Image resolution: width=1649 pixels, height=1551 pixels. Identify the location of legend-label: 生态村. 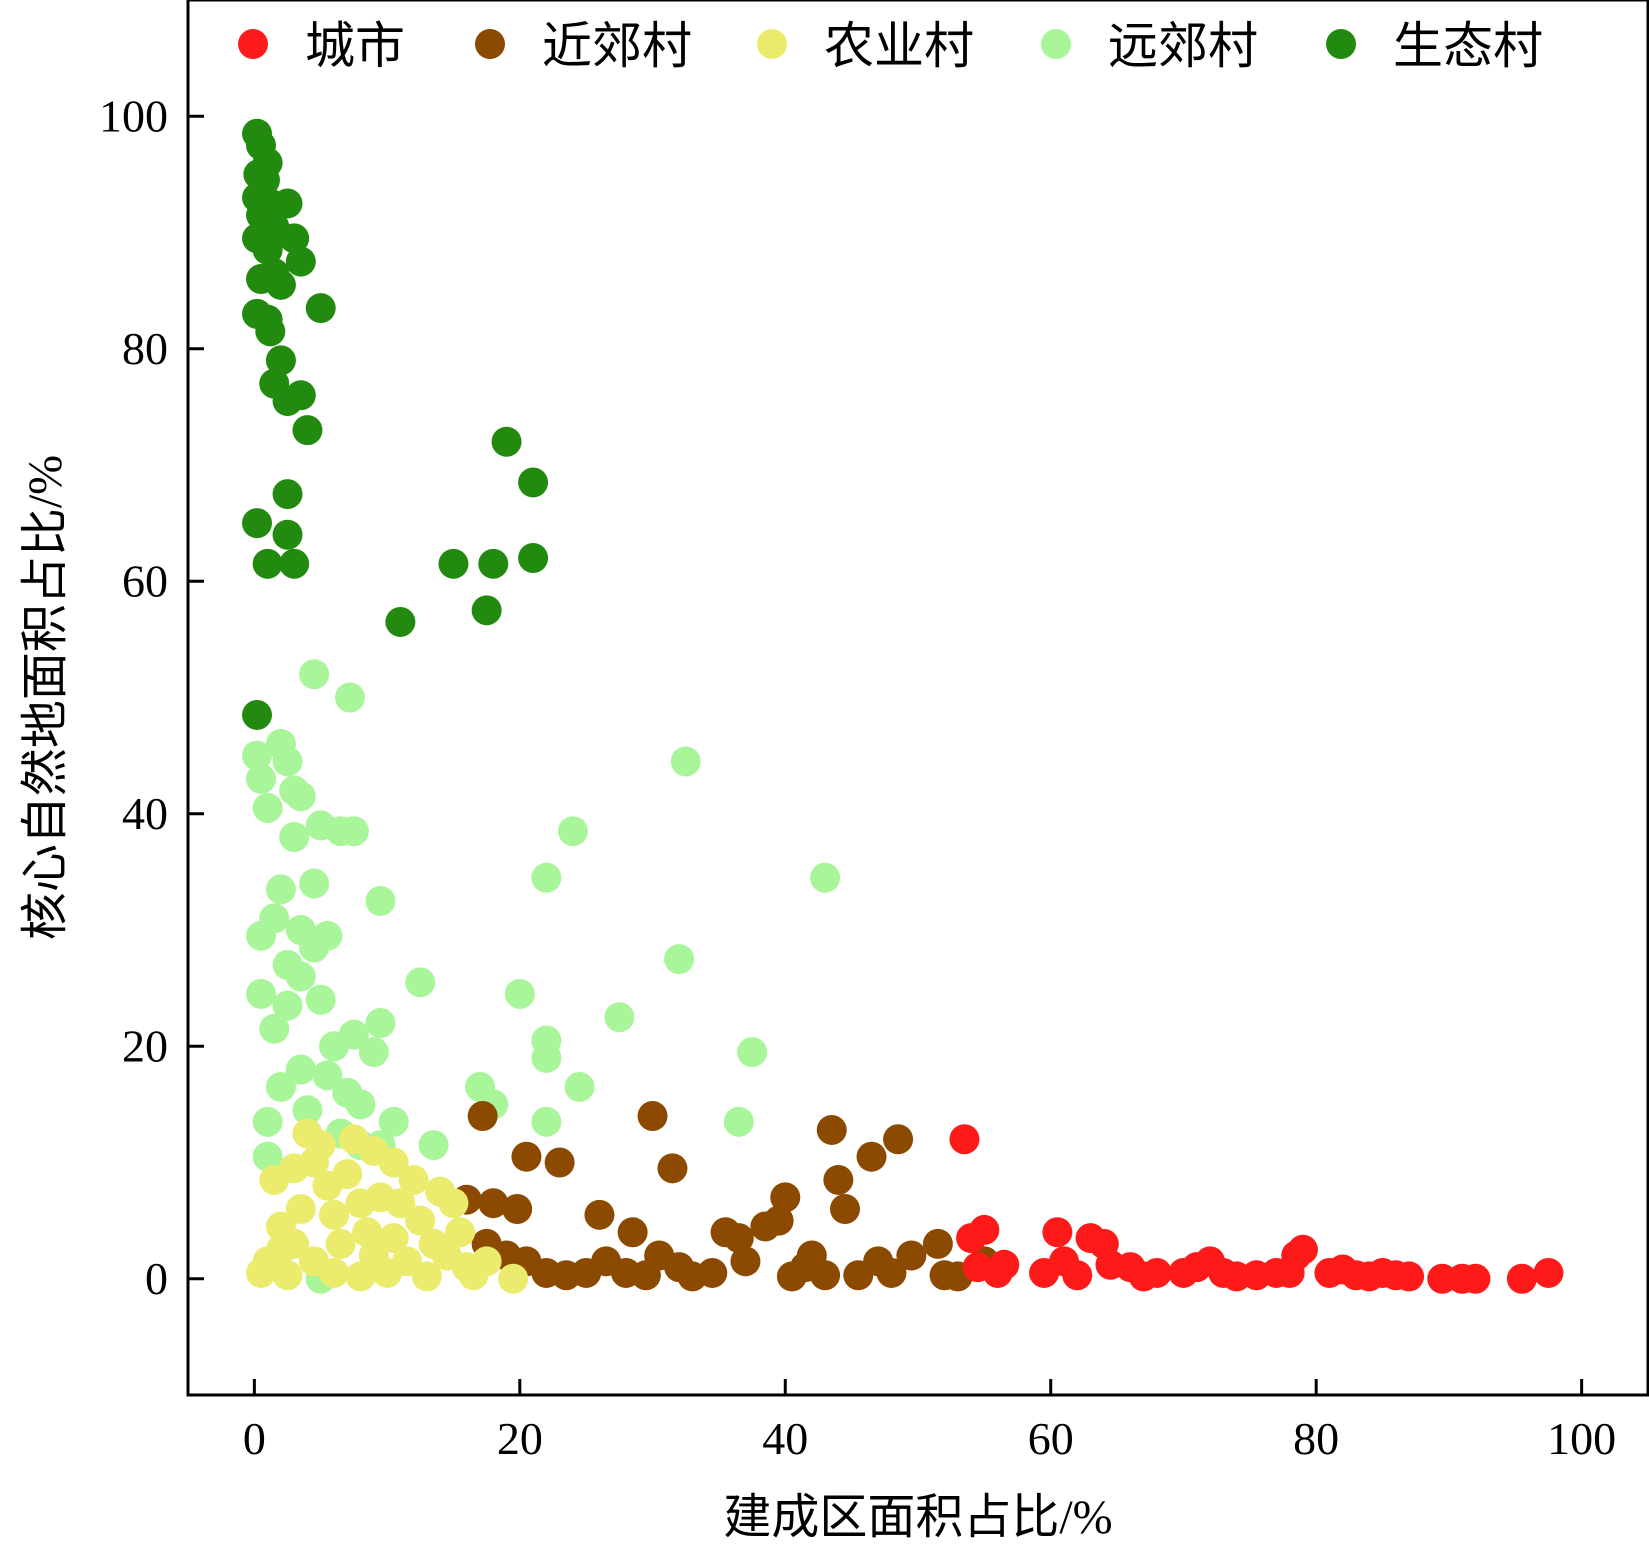
(1468, 46).